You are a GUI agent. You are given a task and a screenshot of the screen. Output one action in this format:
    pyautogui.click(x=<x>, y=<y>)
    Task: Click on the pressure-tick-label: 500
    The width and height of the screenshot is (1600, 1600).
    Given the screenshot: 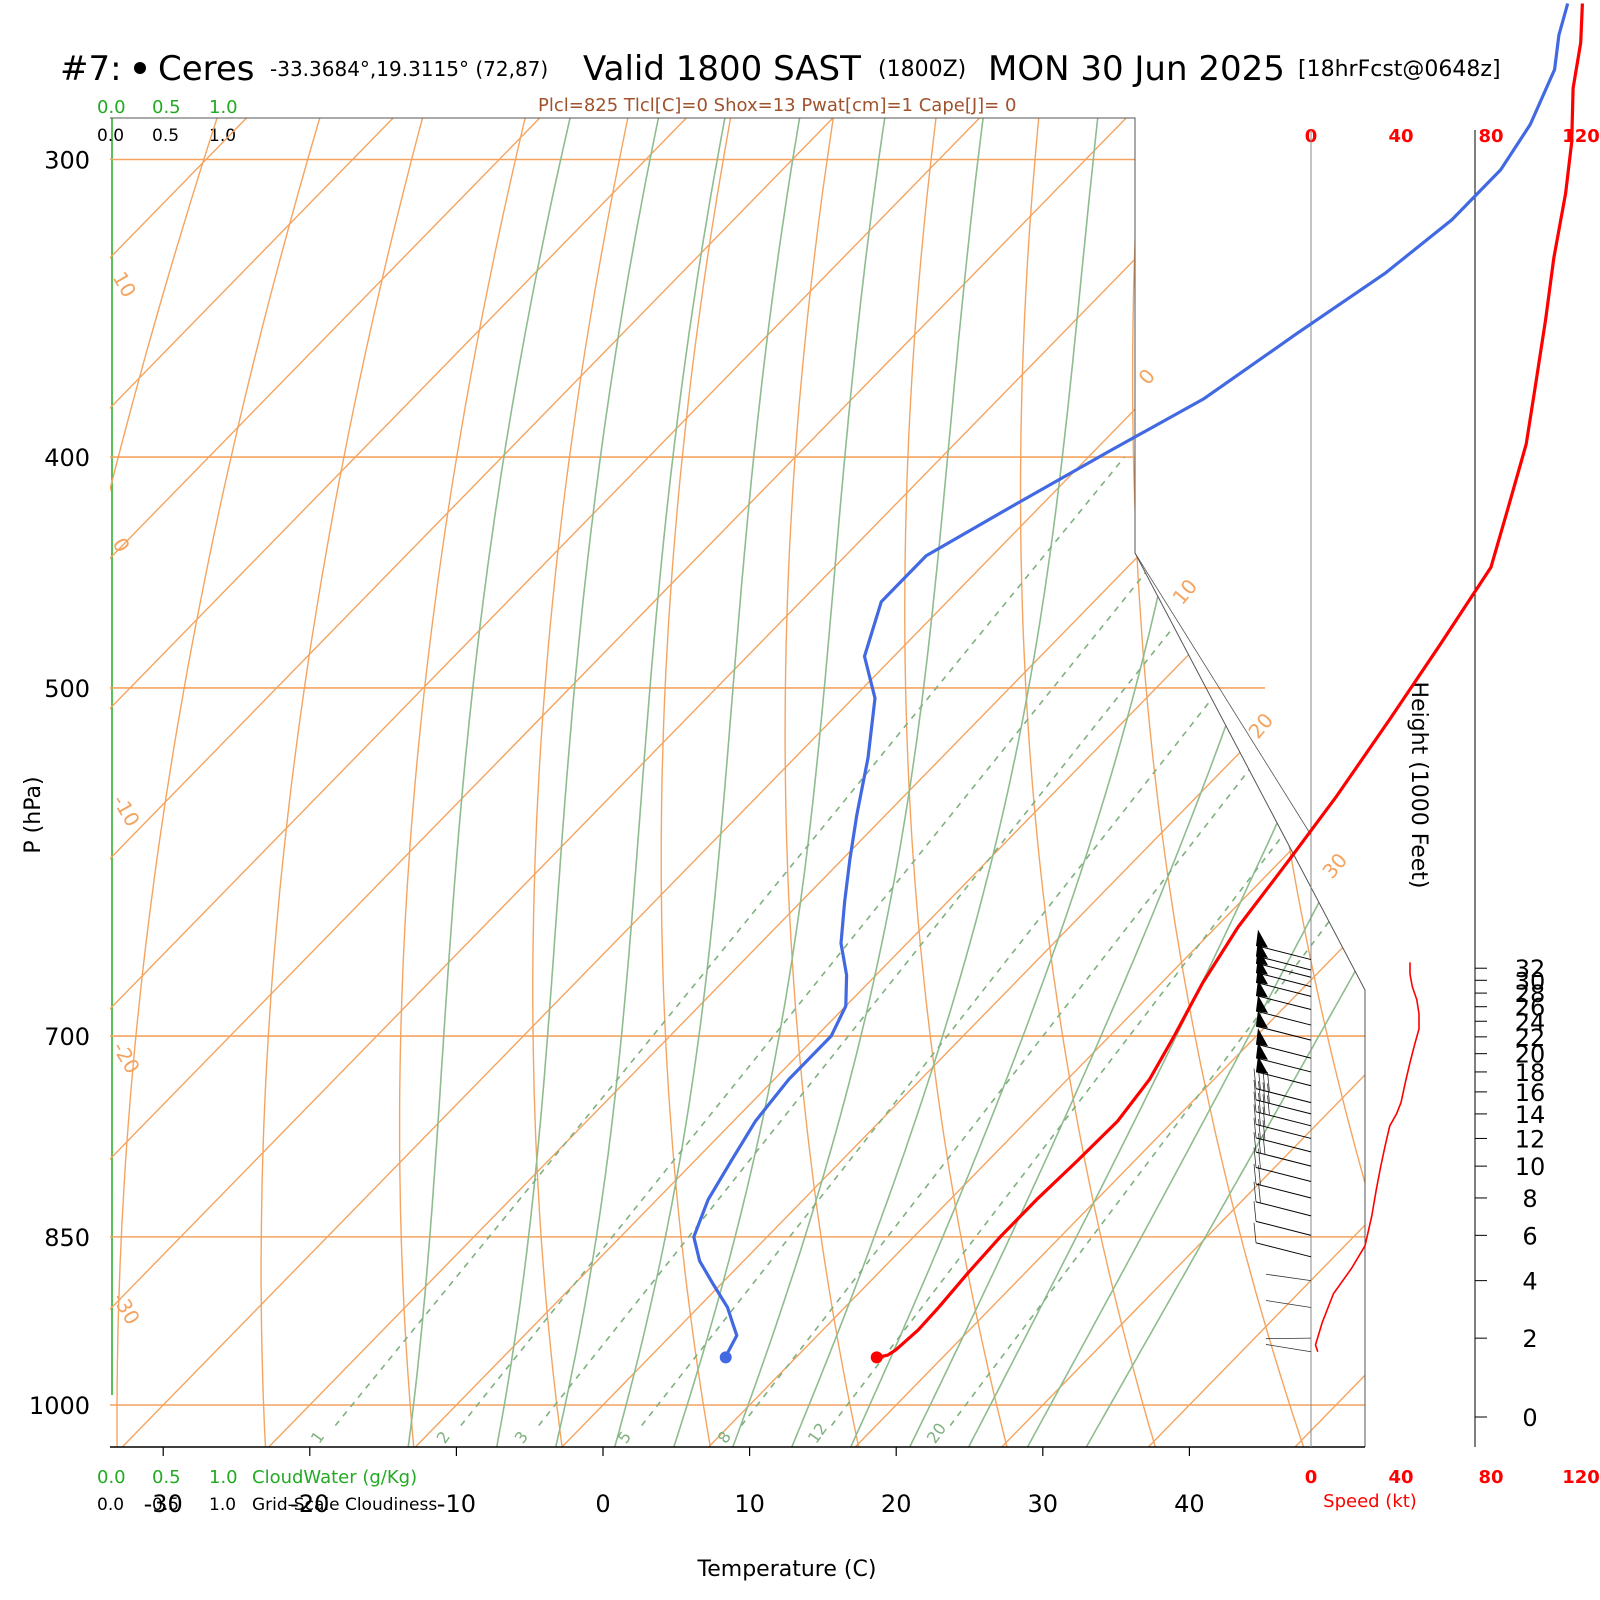 What is the action you would take?
    pyautogui.click(x=67, y=689)
    